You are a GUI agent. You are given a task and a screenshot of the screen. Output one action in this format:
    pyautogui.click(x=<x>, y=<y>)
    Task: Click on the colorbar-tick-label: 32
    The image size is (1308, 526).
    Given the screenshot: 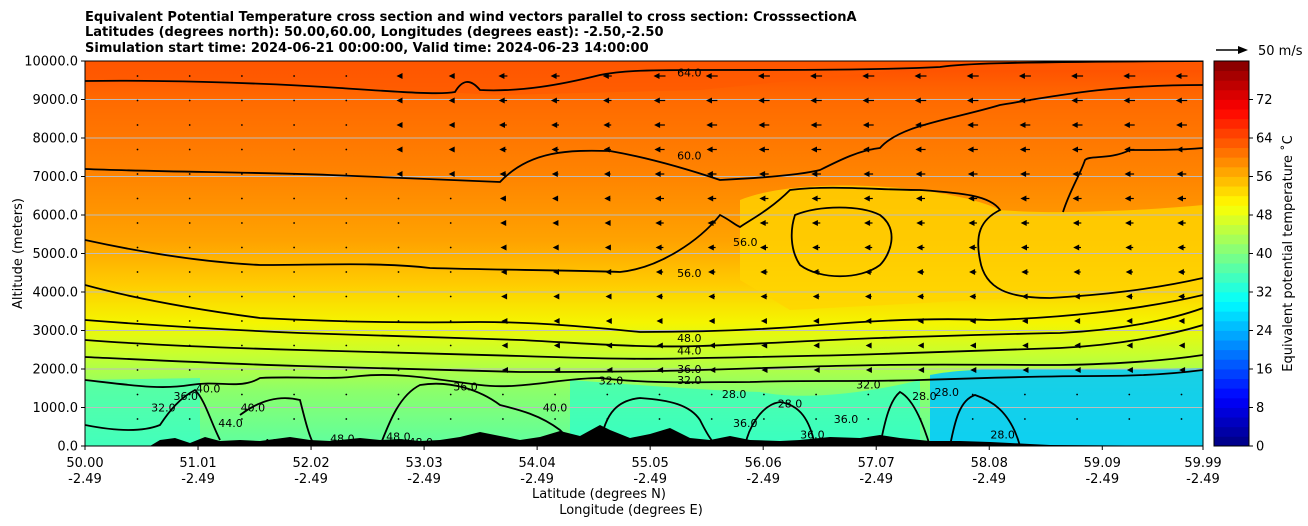 What is the action you would take?
    pyautogui.click(x=1264, y=293)
    